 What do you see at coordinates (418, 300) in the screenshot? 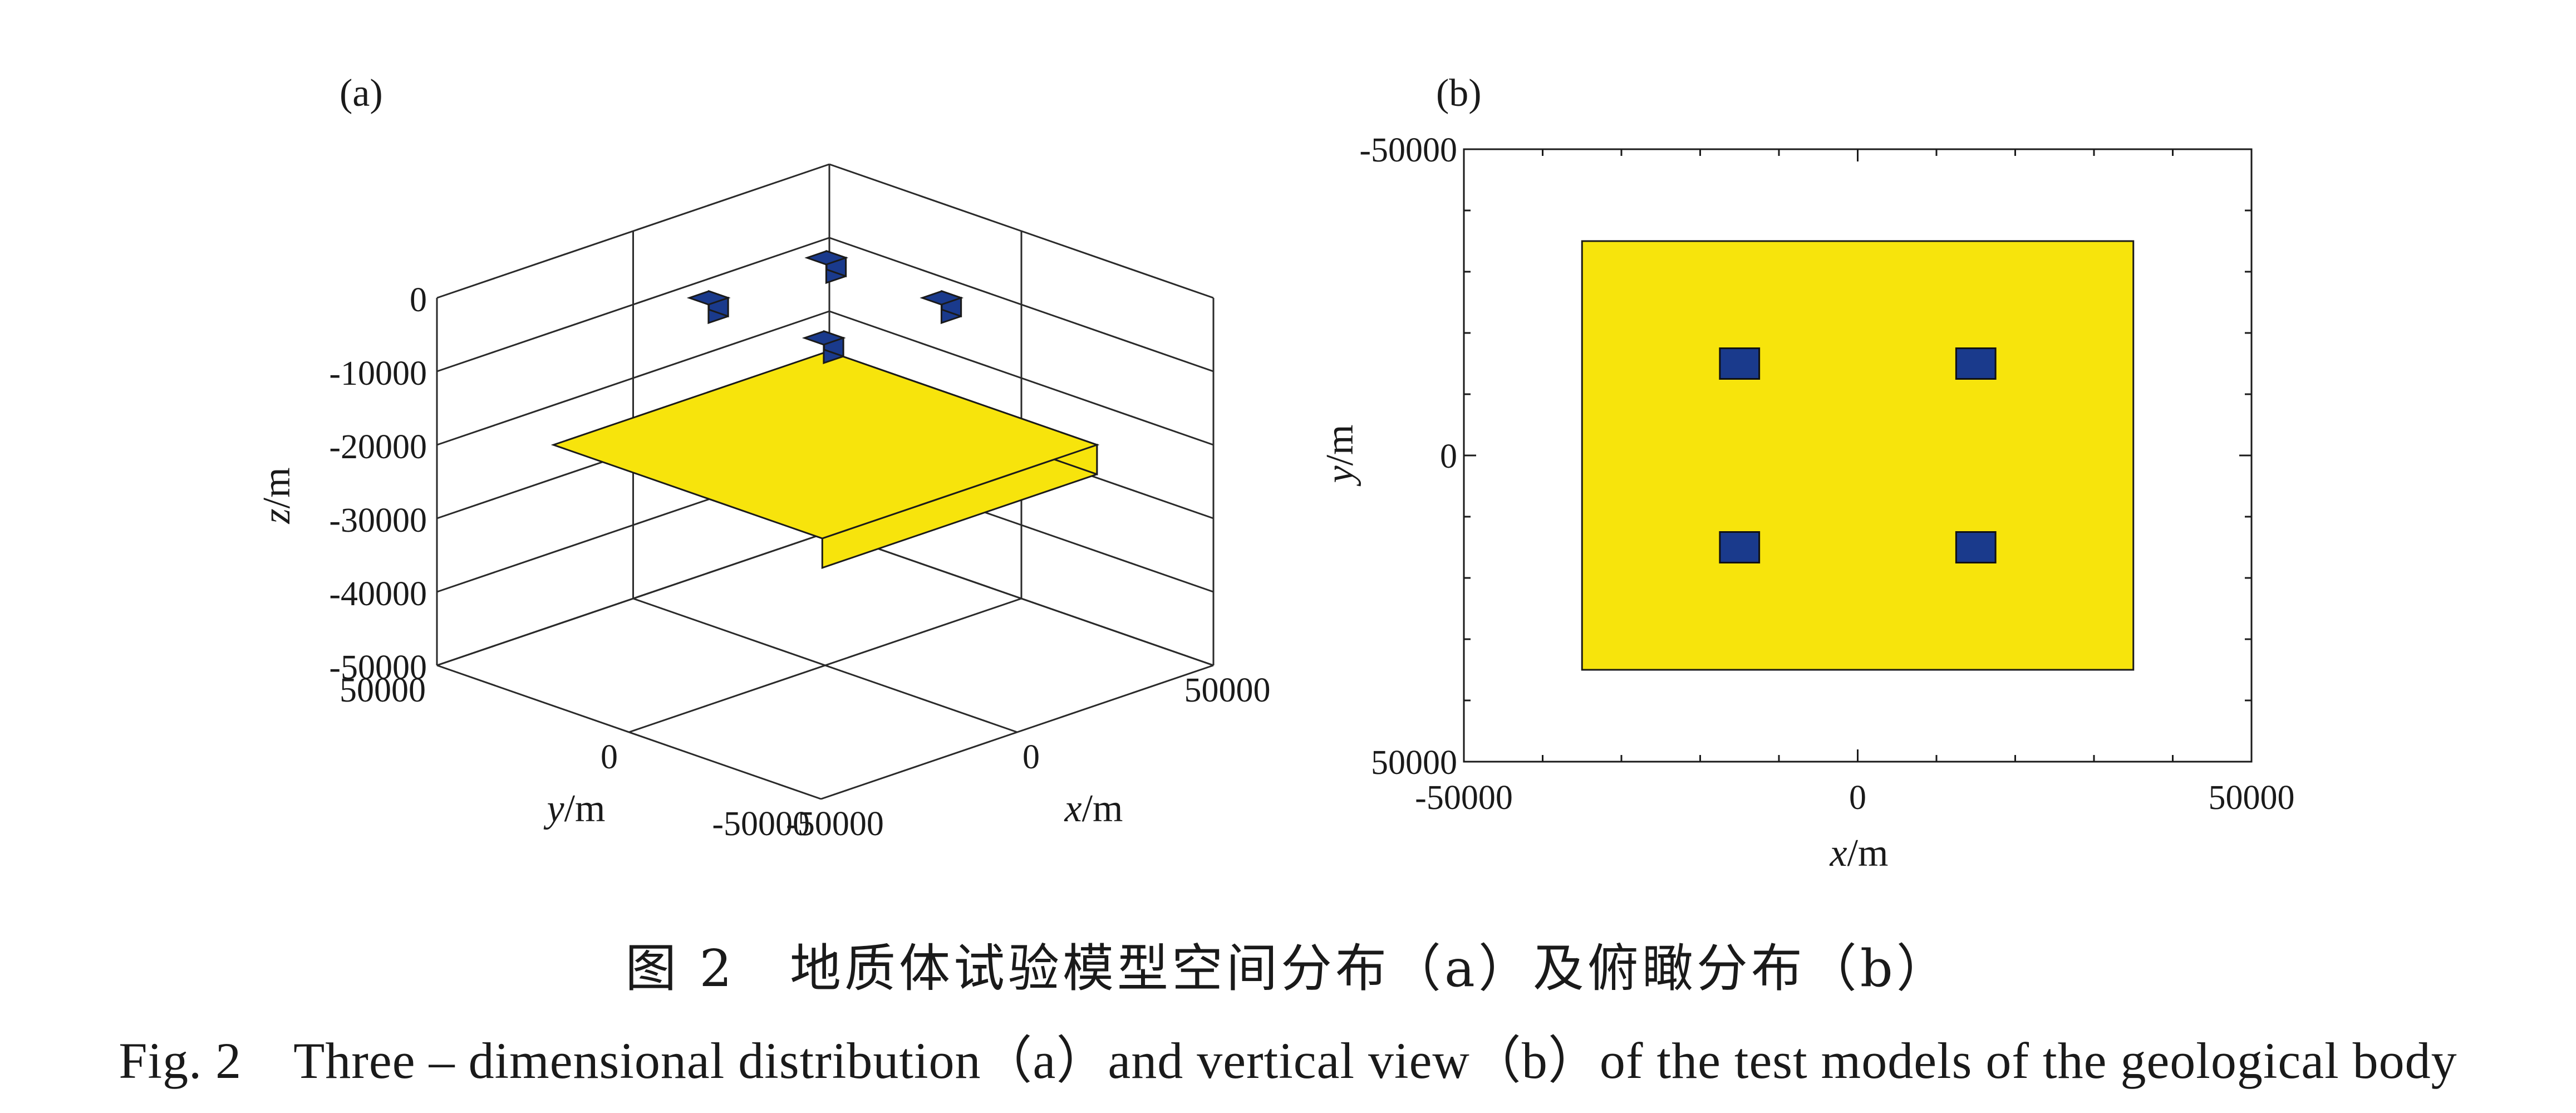
I see `z-tick-label: 0` at bounding box center [418, 300].